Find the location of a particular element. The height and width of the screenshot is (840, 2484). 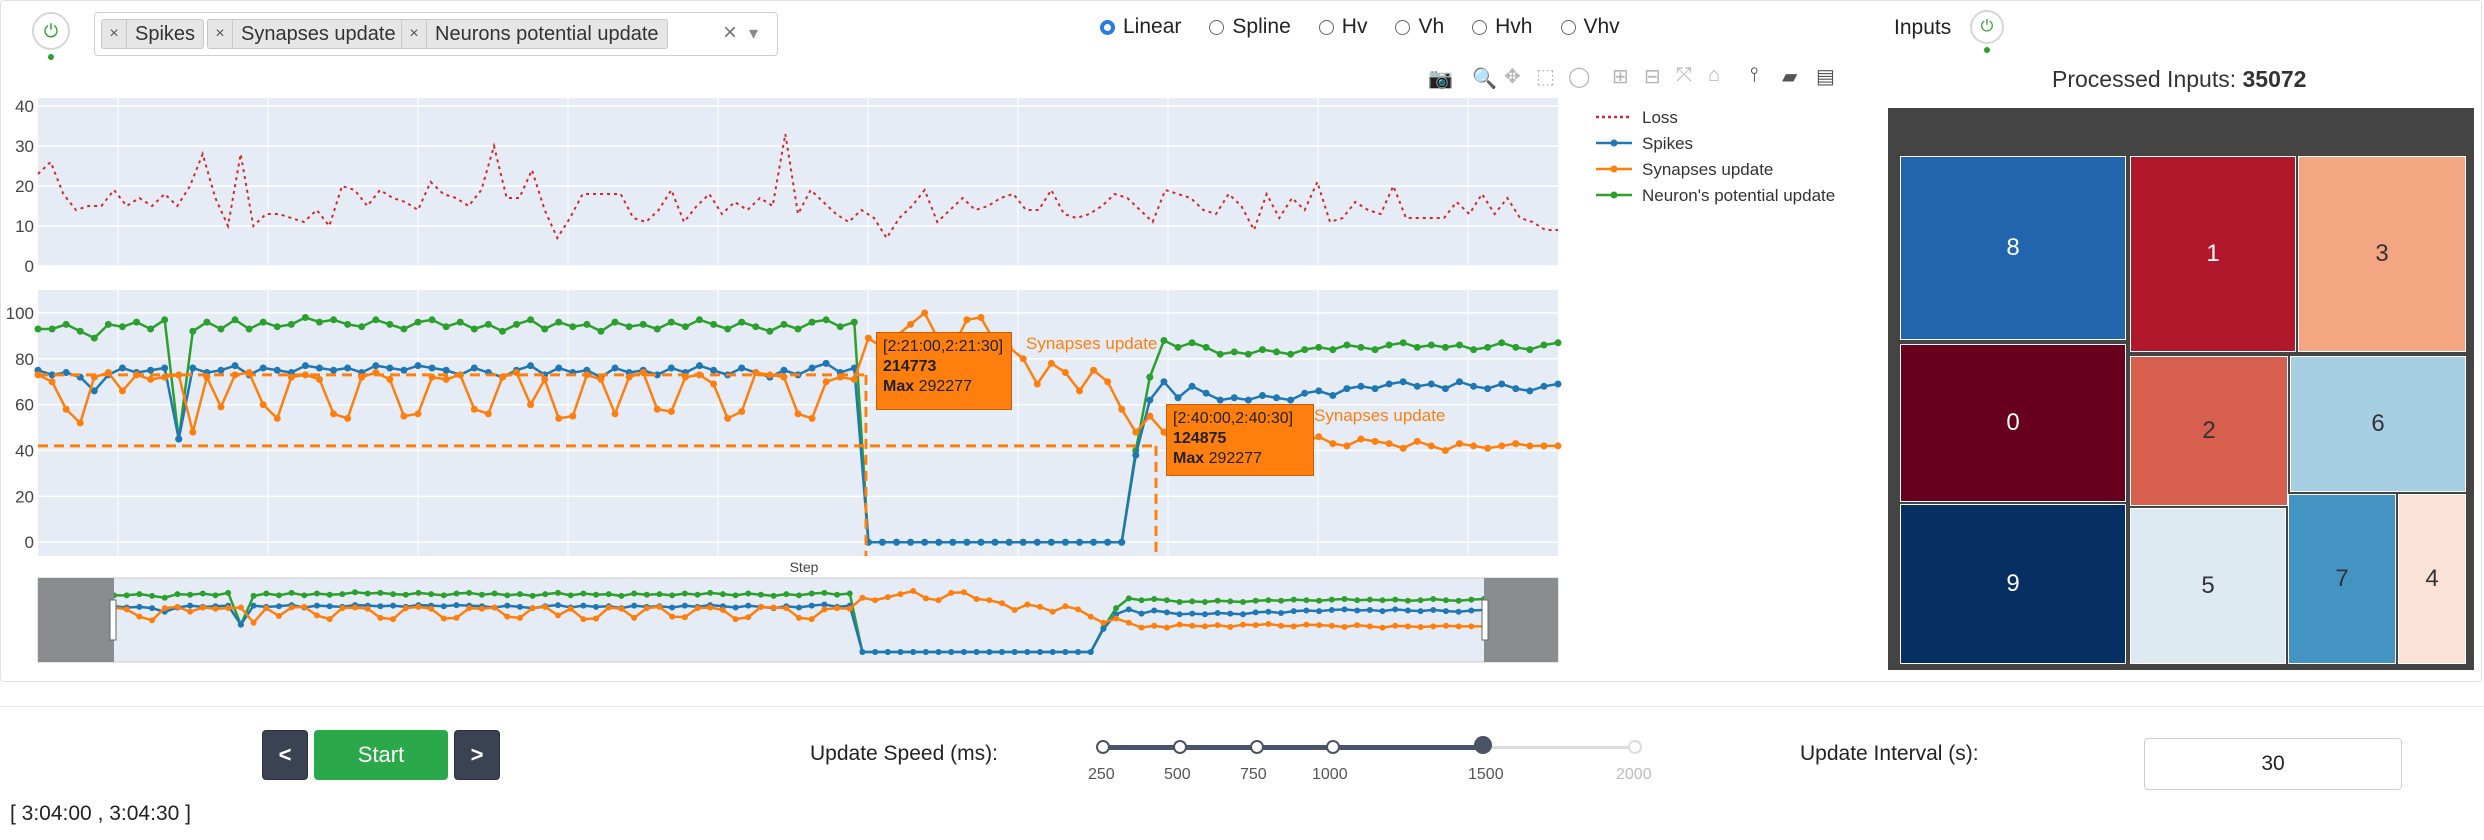

chip-neurons-potential-update: × Neurons potential update is located at coordinates (534, 34).